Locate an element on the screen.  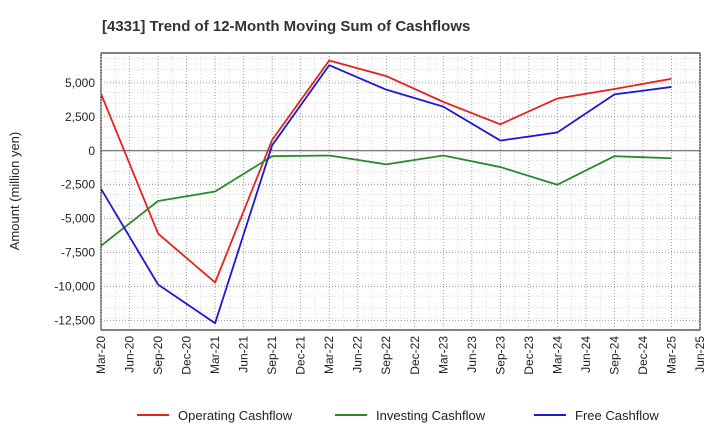
x-tick-label: Mar-25 is located at coordinates (671, 355).